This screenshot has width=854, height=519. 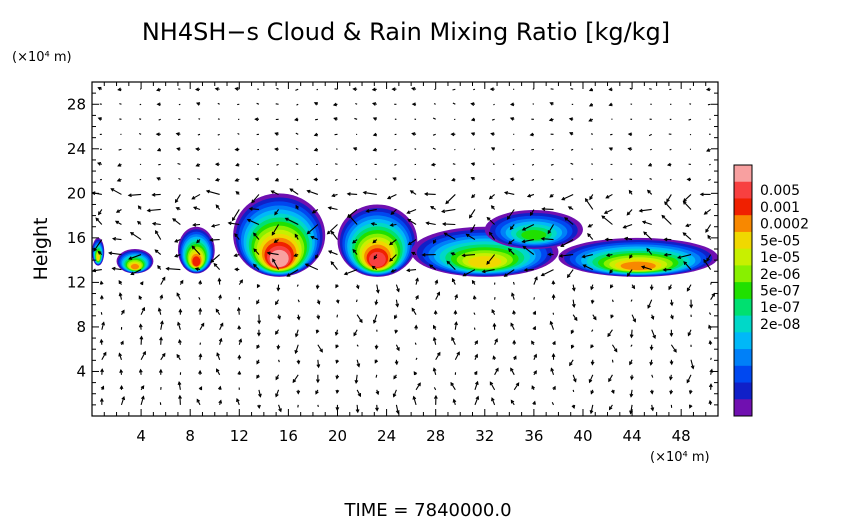 What do you see at coordinates (780, 292) in the screenshot?
I see `colorbar-label: 5e-07` at bounding box center [780, 292].